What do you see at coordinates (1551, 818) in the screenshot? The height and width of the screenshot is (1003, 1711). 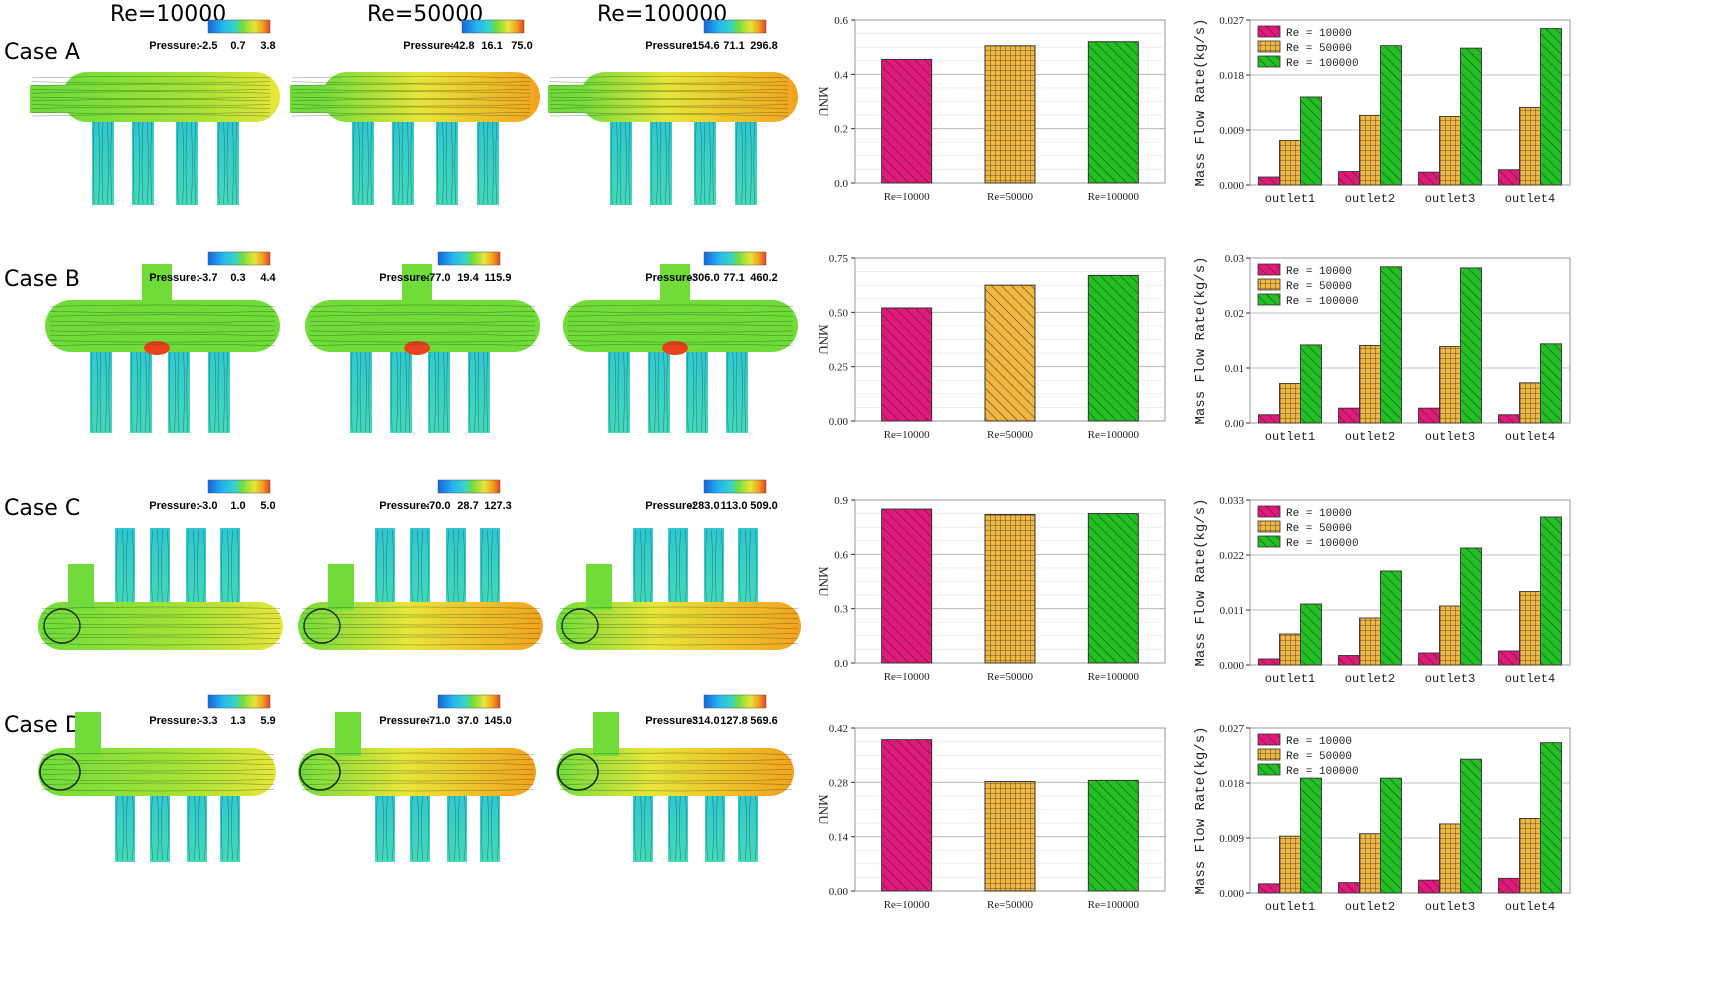 I see `bar-outlet4-s2` at bounding box center [1551, 818].